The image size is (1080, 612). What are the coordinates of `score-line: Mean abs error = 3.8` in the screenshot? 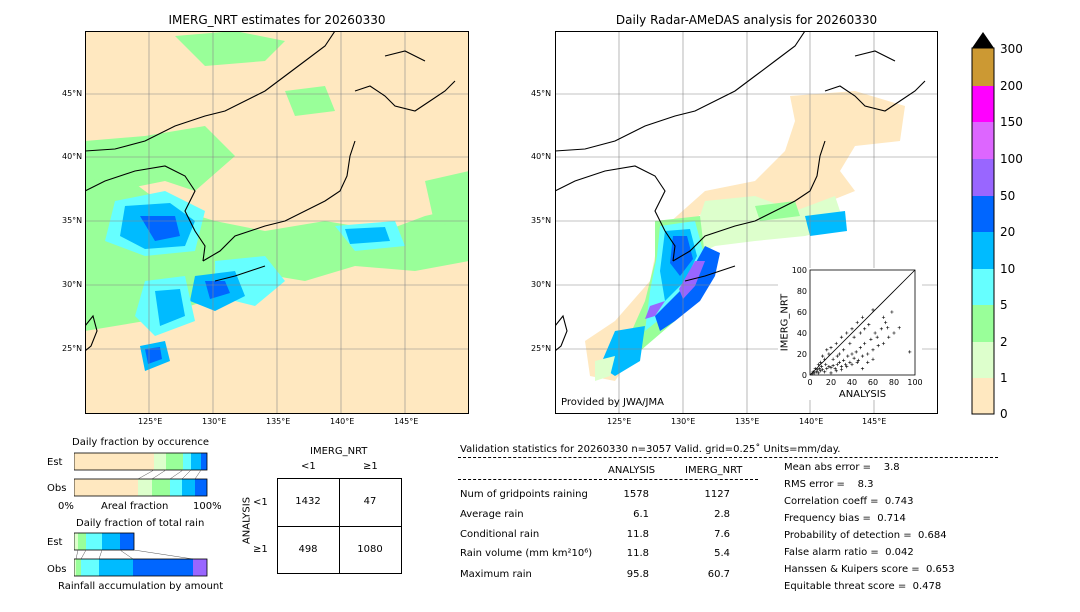 It's located at (842, 467).